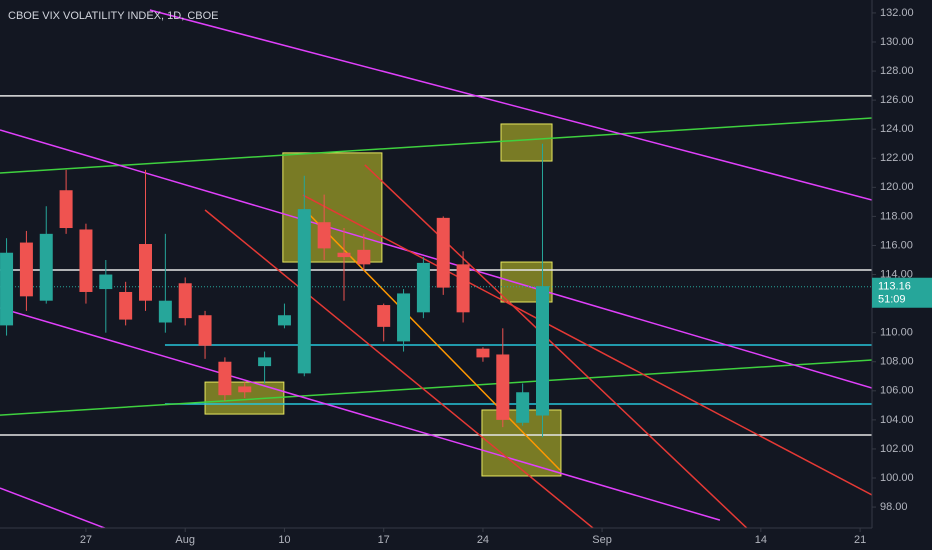  I want to click on y-tick-label: 126.00, so click(897, 100).